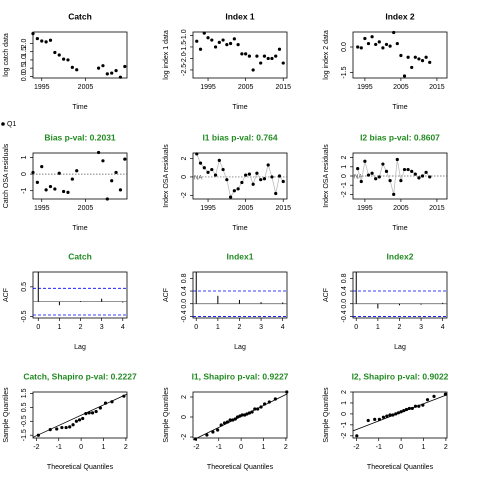  What do you see at coordinates (356, 327) in the screenshot?
I see `x-tick-label: 0` at bounding box center [356, 327].